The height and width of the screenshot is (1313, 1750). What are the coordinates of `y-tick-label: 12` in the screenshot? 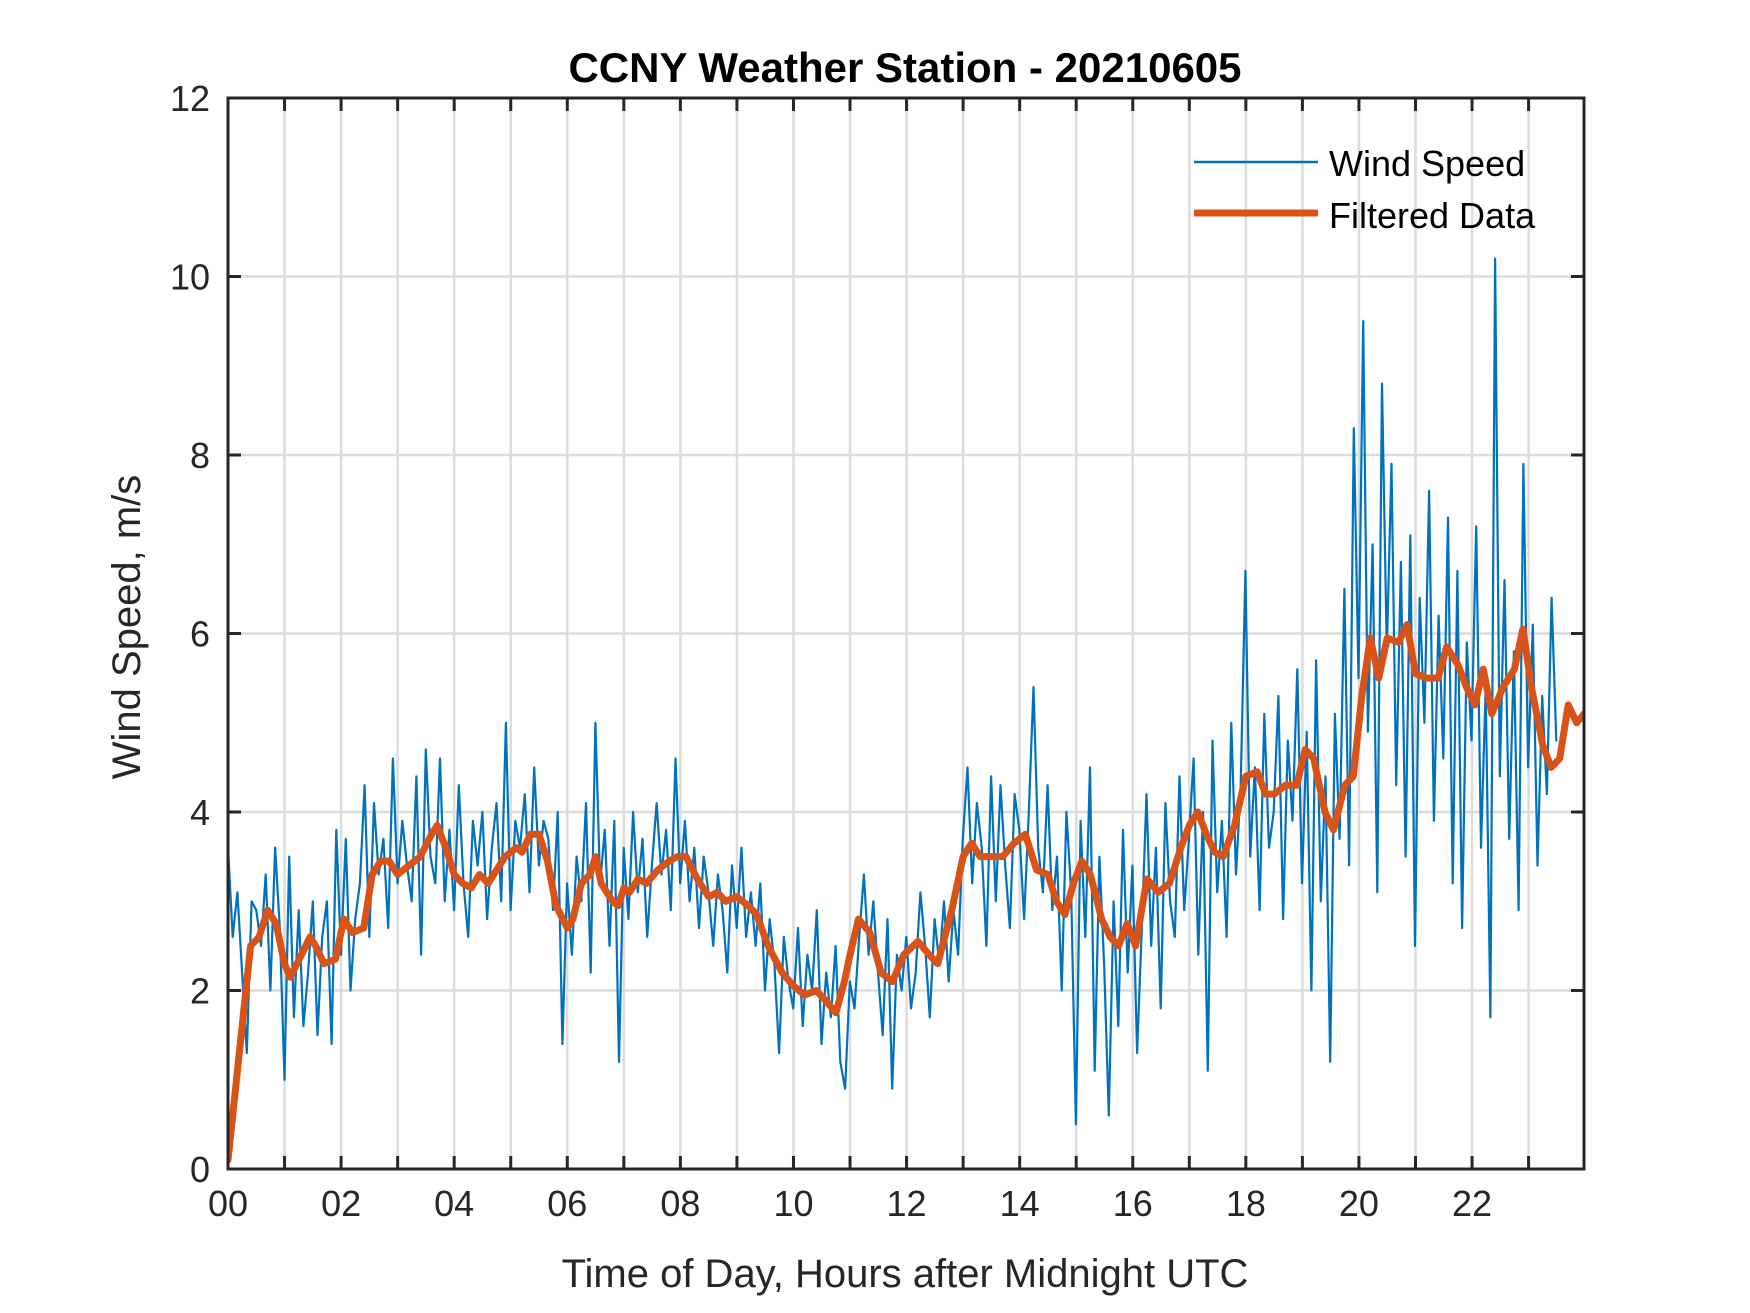 It's located at (190, 98).